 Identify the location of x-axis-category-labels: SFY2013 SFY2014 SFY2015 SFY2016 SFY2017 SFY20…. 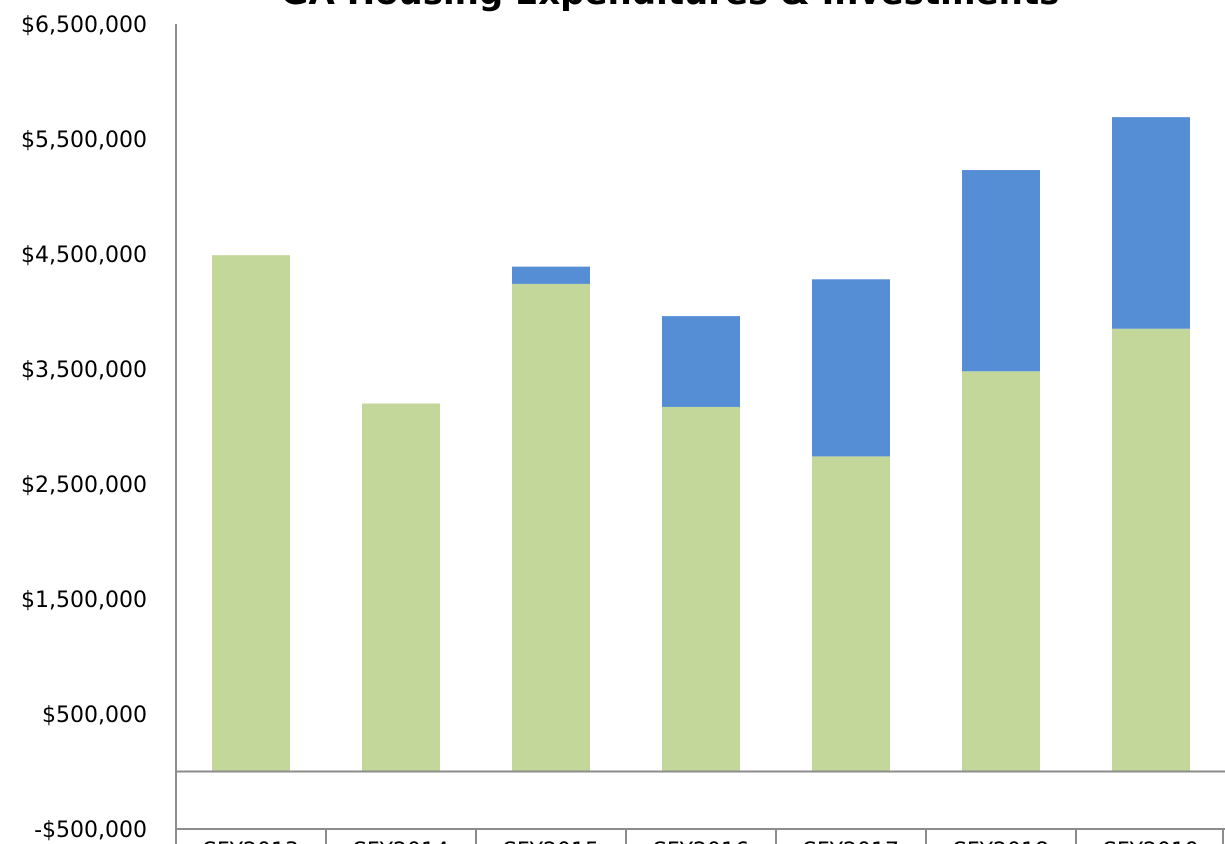
(701, 841).